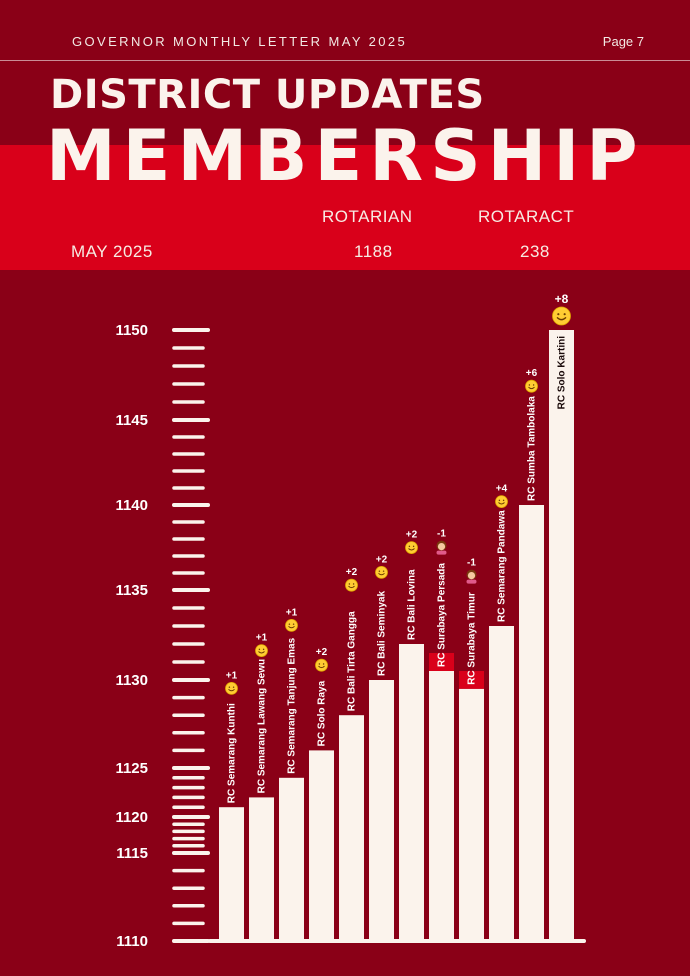  I want to click on bar-change-label: +4, so click(502, 489).